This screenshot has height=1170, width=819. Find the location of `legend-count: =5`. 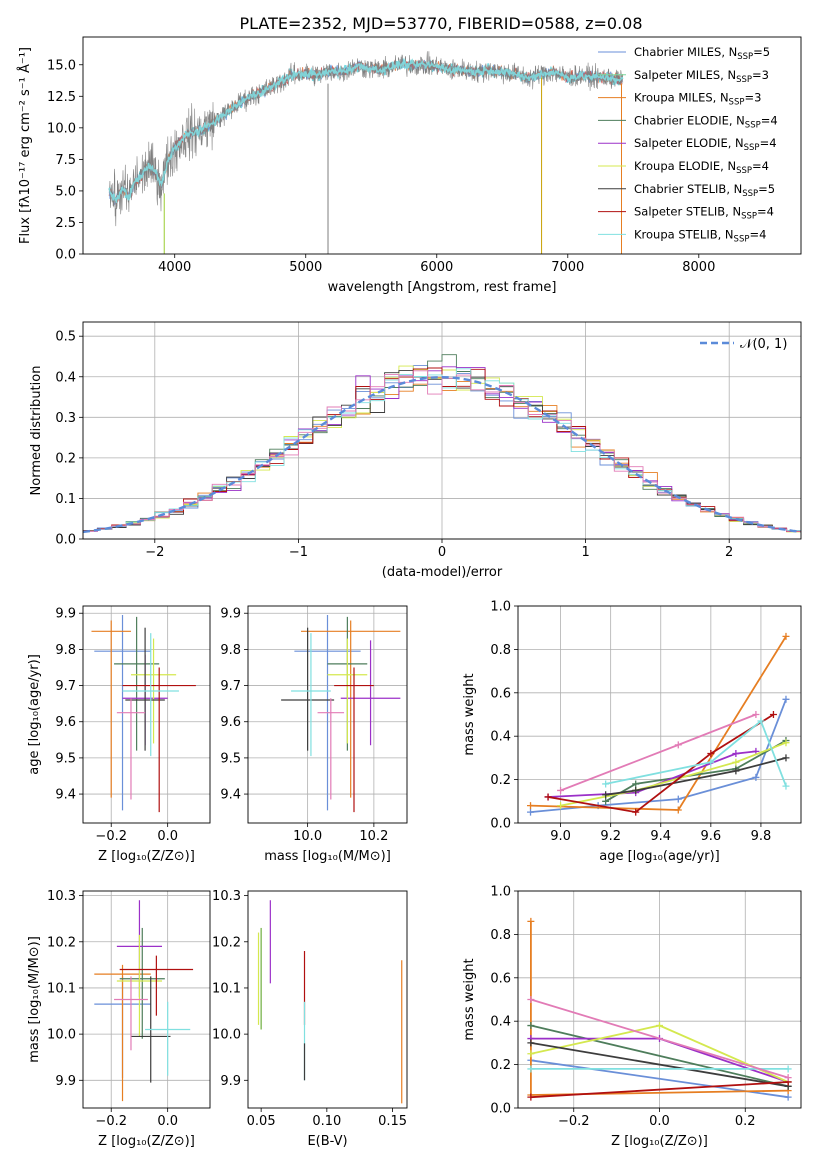

legend-count: =5 is located at coordinates (761, 52).